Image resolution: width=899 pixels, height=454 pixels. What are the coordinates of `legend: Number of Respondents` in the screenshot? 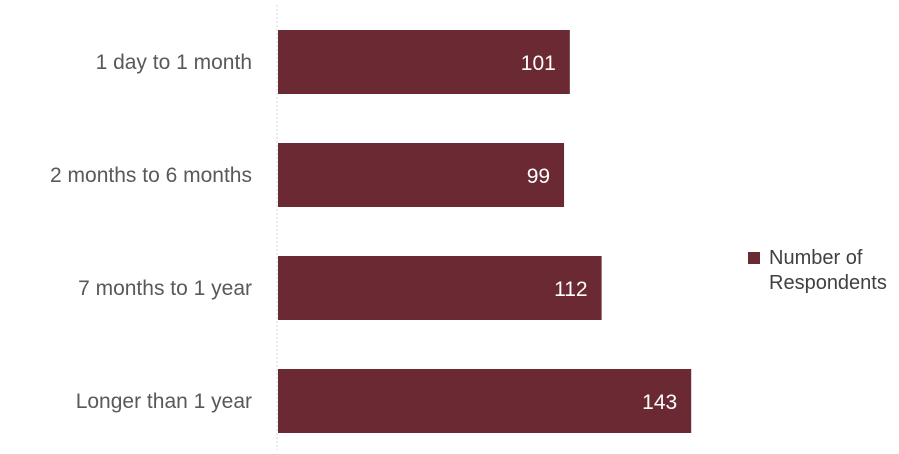 It's located at (823, 271).